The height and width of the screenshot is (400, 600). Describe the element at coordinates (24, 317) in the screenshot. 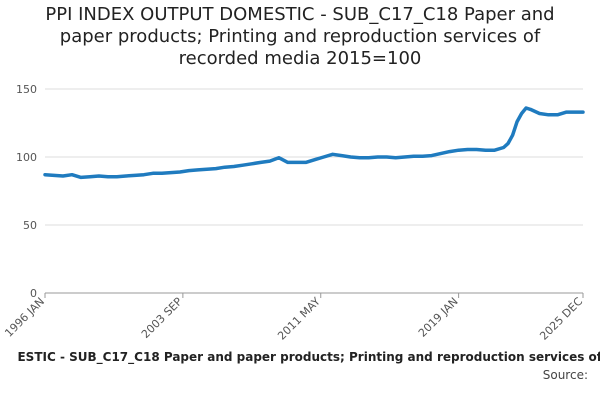

I see `x-tick-label: 1996 JAN` at that location.